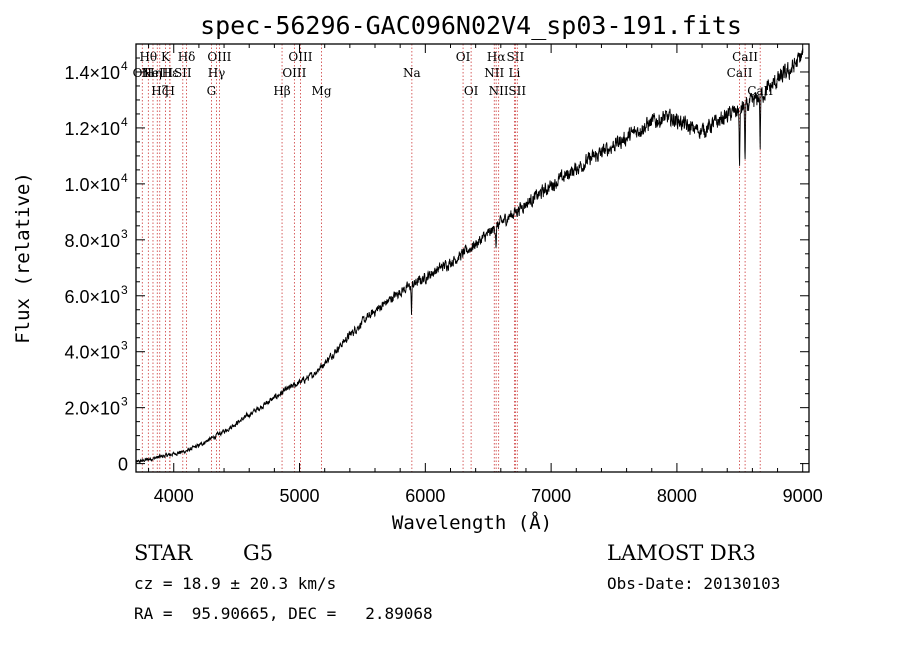  Describe the element at coordinates (217, 73) in the screenshot. I see `line-marker-label-11: Hγ` at that location.